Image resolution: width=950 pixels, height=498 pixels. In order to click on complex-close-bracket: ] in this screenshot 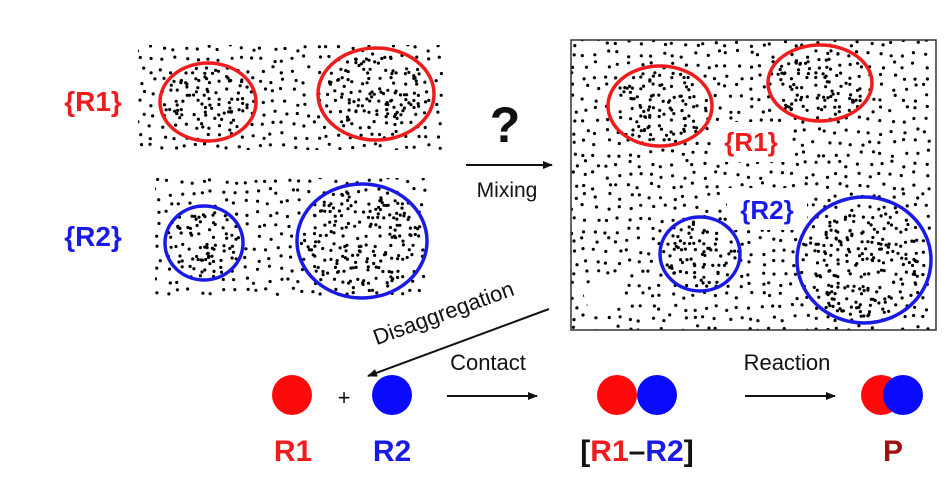, I will do `click(689, 451)`.